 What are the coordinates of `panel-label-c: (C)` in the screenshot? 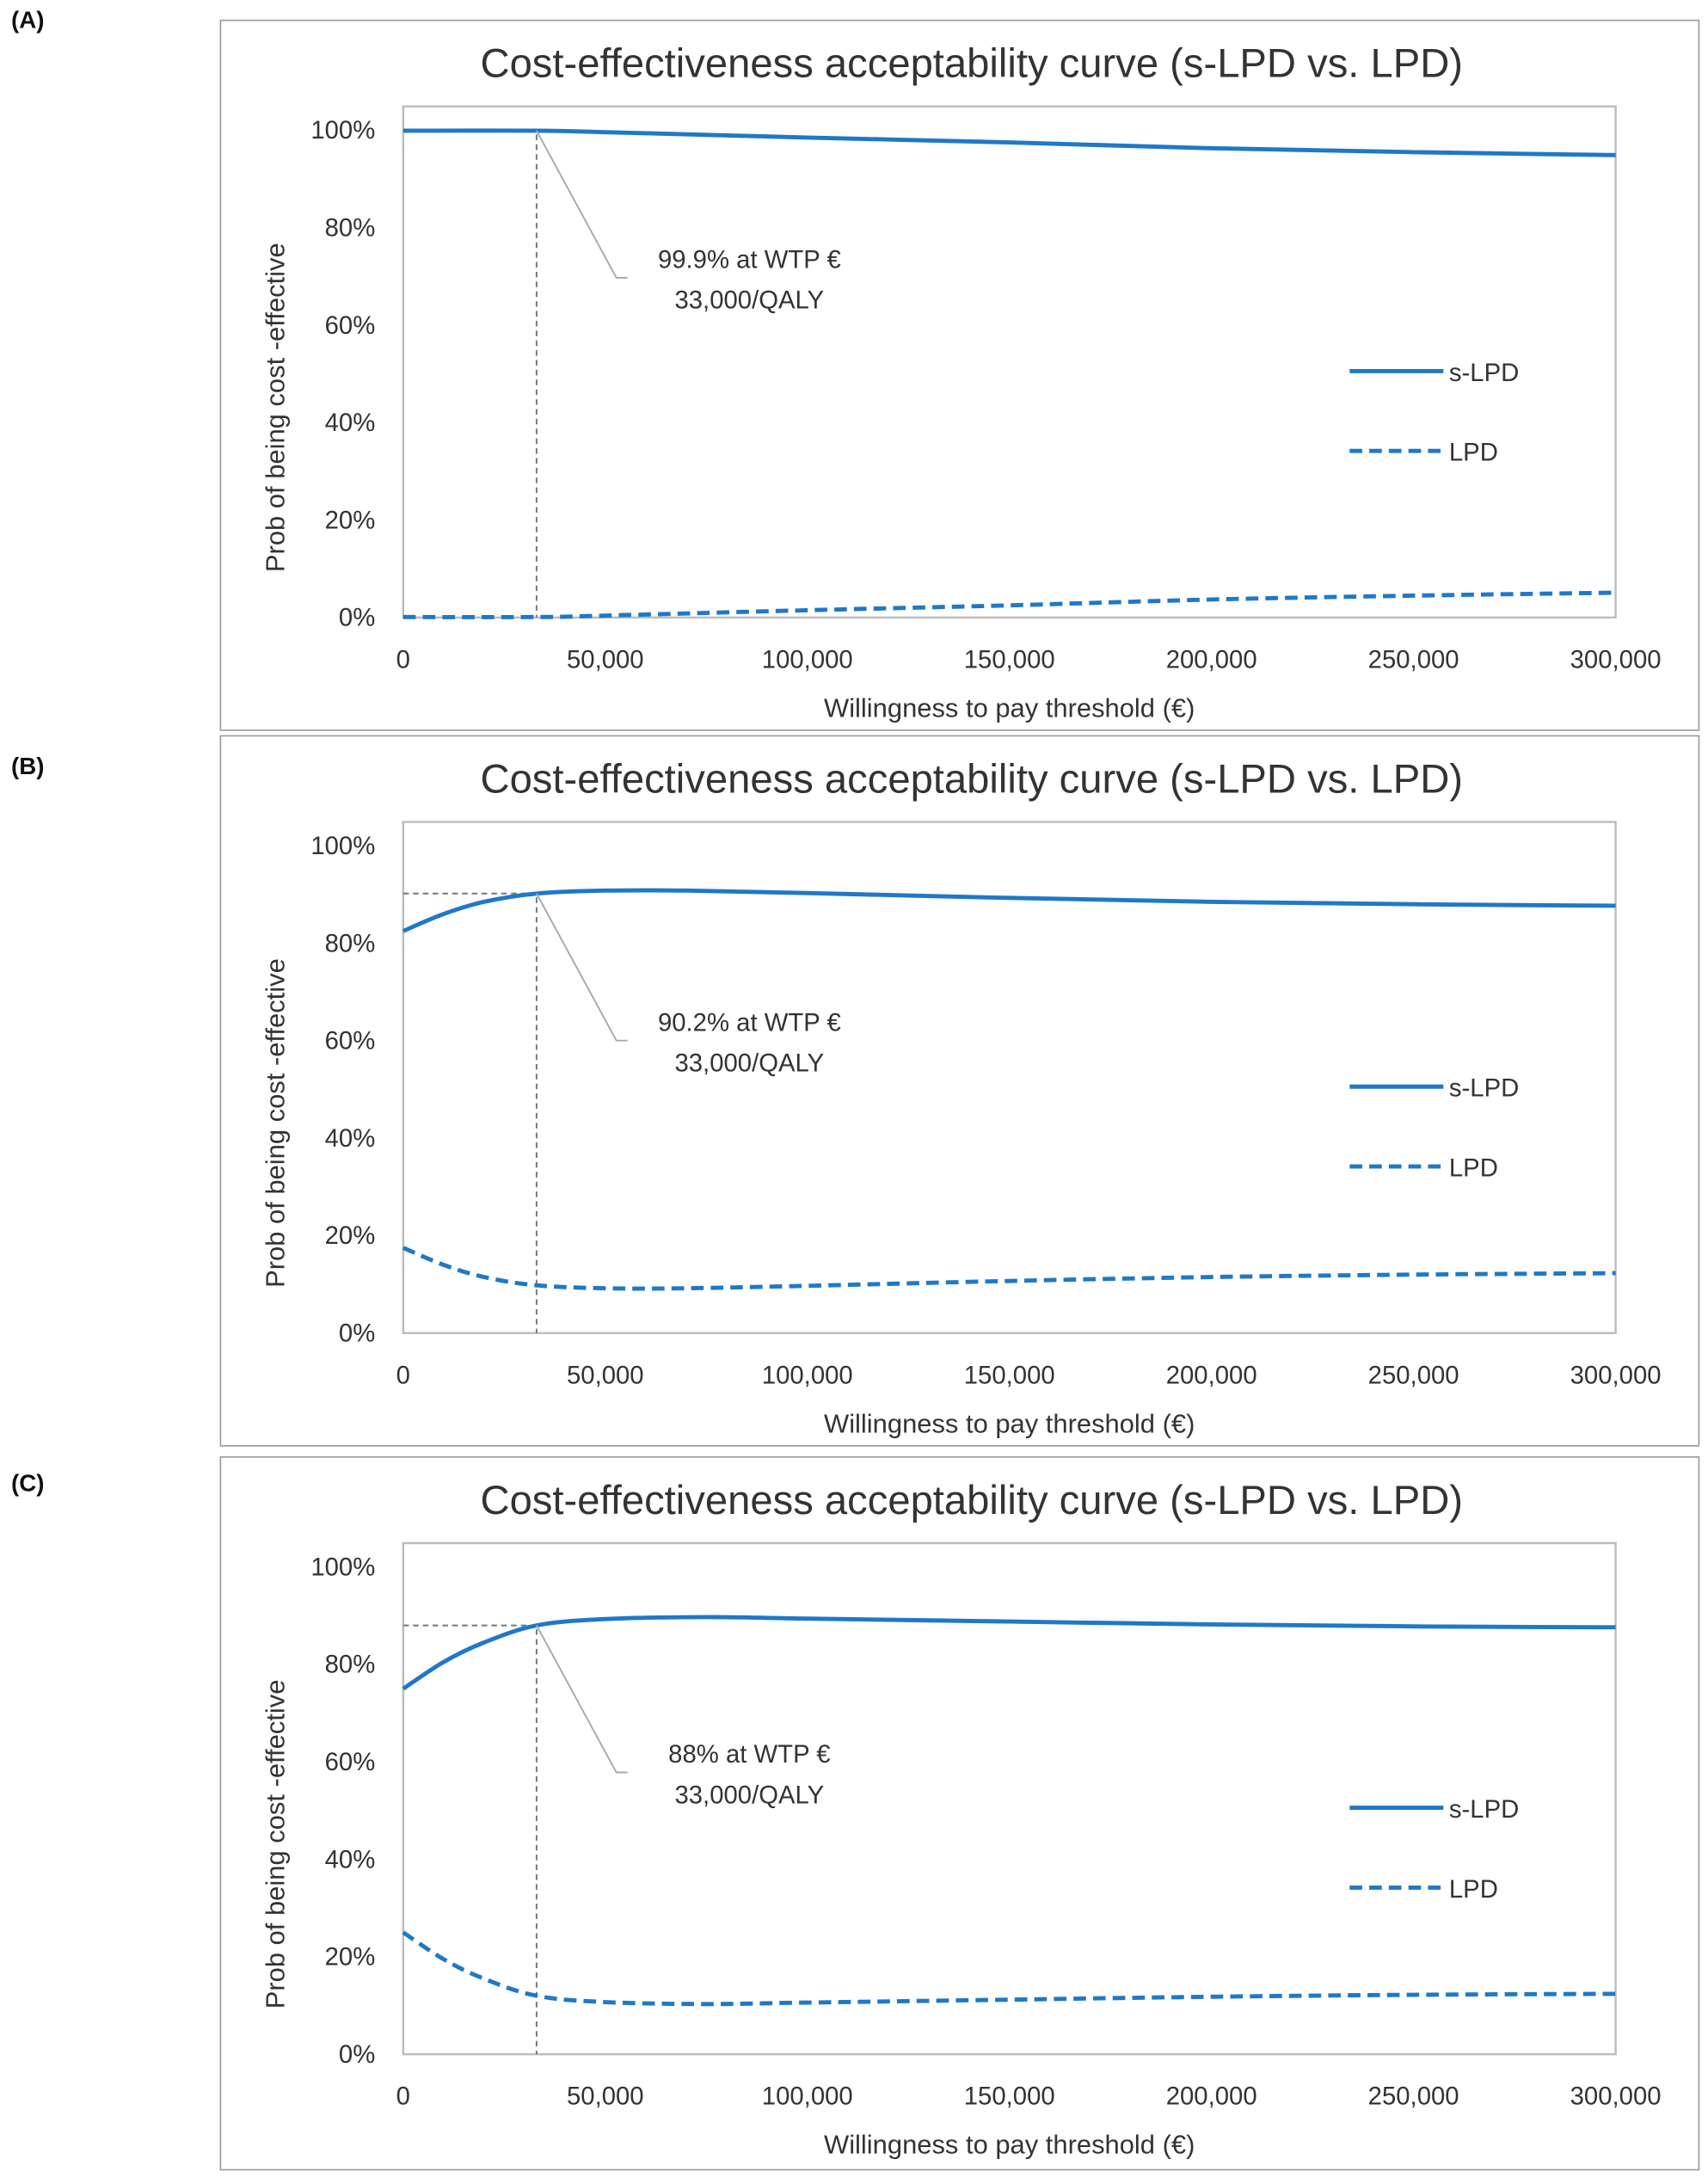 It's located at (28, 1484).